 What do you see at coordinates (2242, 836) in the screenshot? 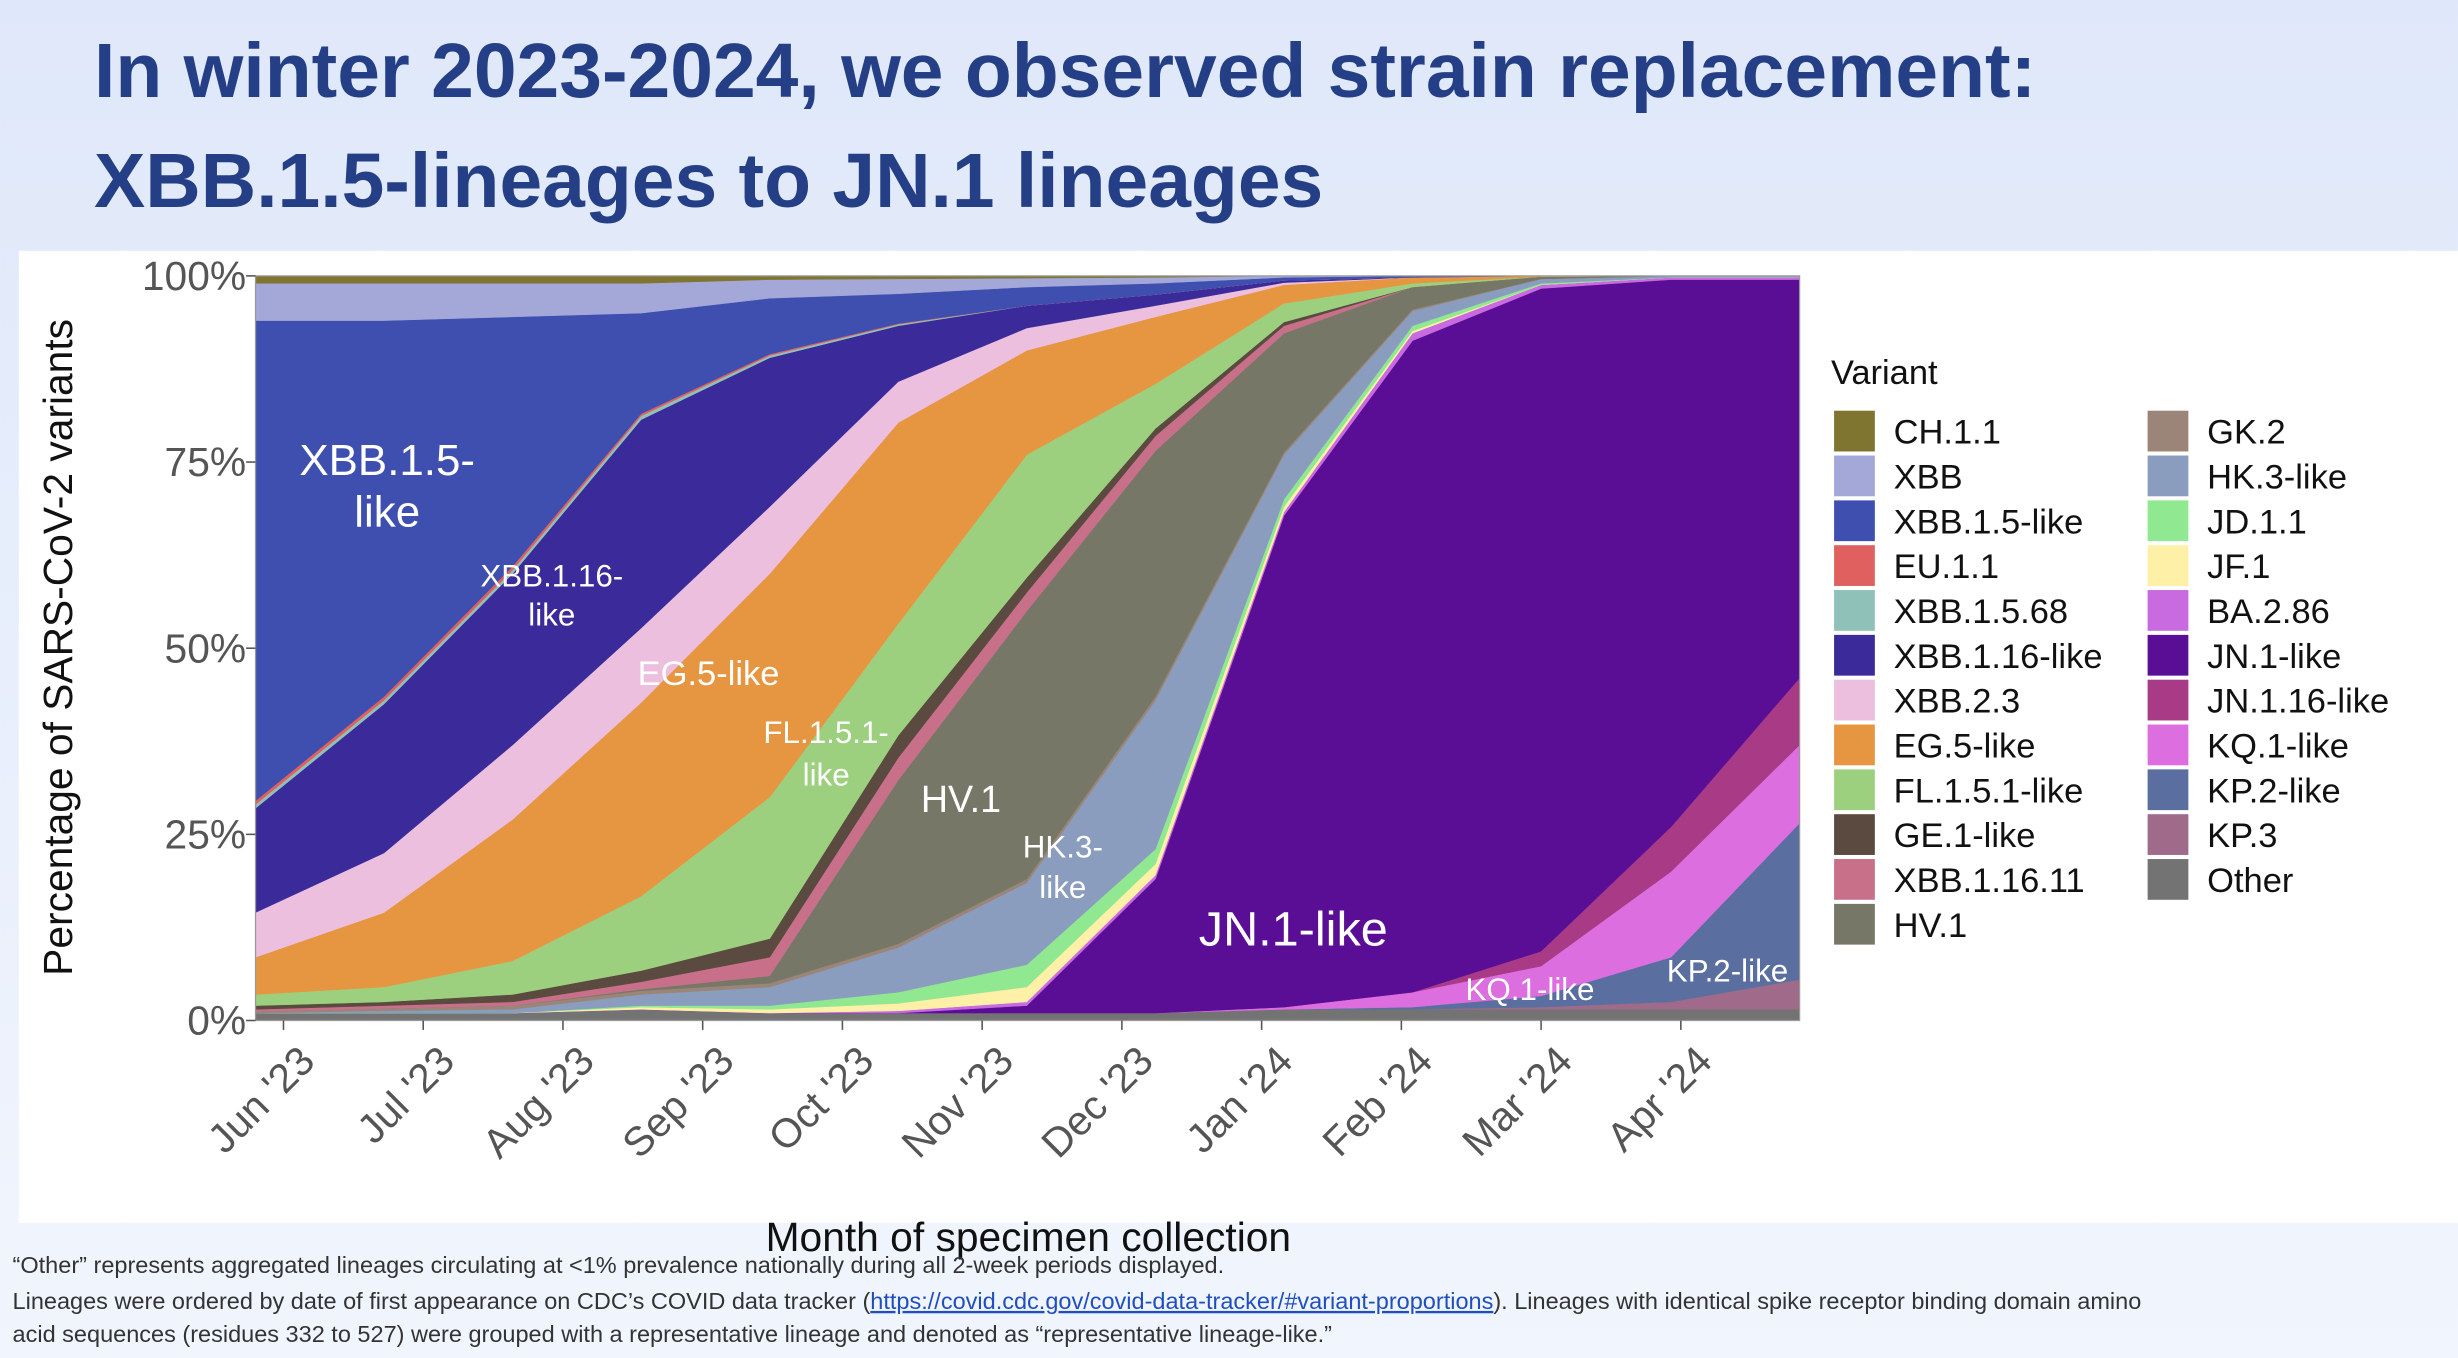
I see `legend-label: KP.3` at bounding box center [2242, 836].